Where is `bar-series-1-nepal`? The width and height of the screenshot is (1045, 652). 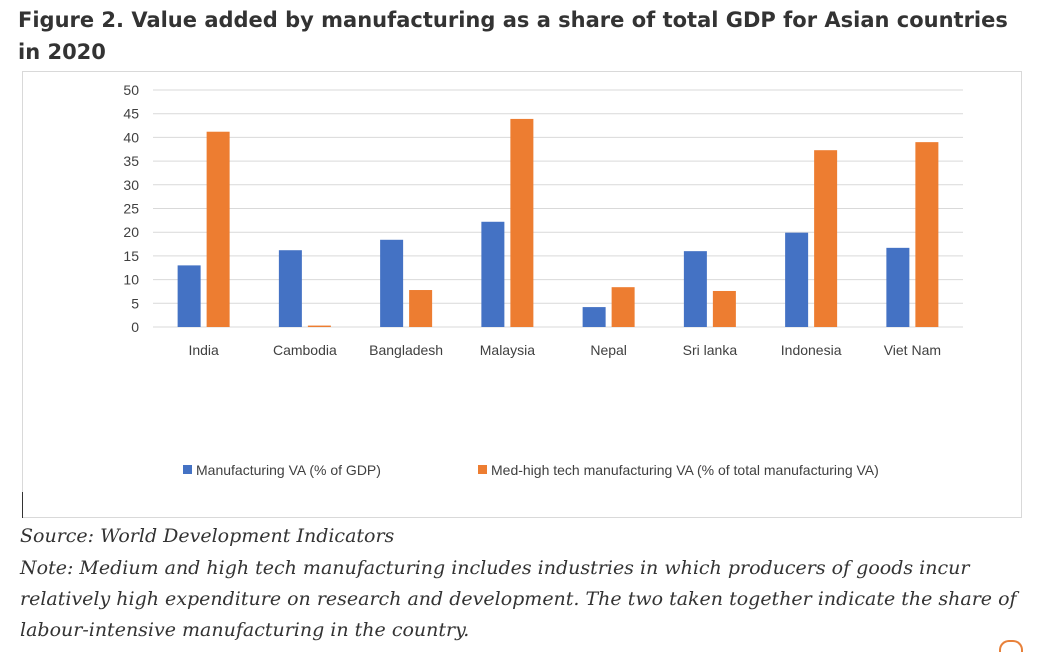
bar-series-1-nepal is located at coordinates (594, 317).